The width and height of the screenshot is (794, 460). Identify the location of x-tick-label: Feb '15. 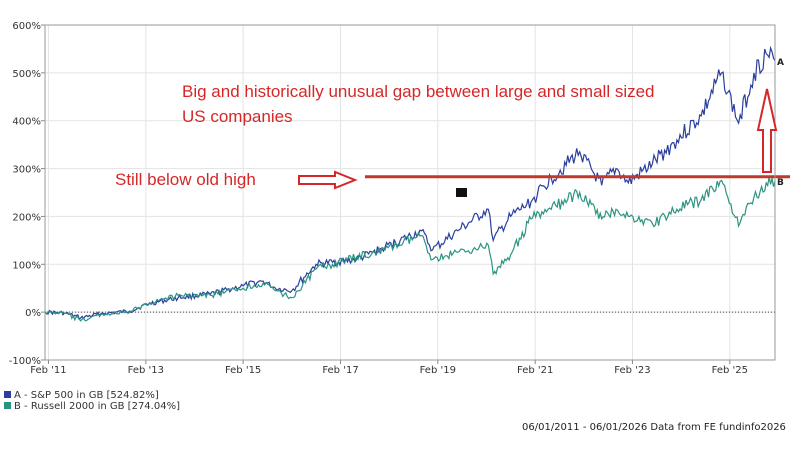
(243, 370).